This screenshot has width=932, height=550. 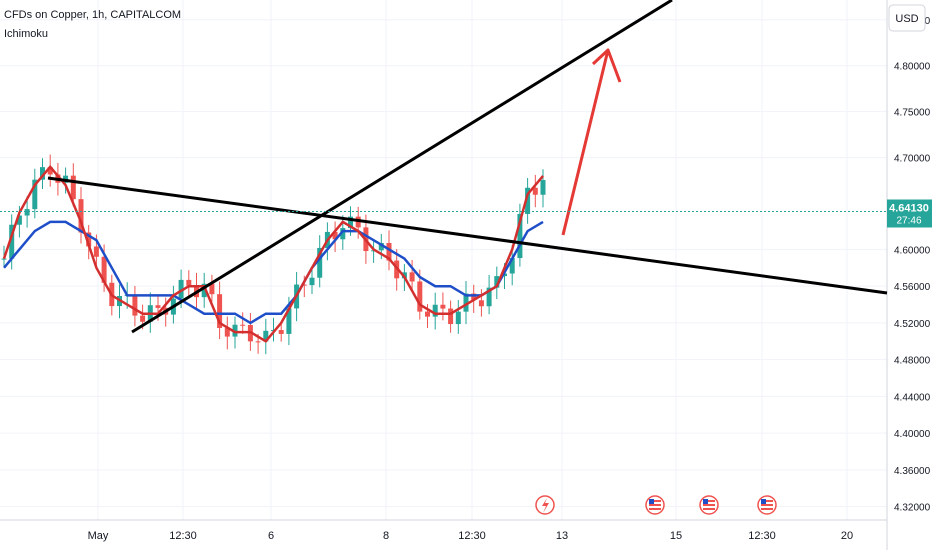 What do you see at coordinates (386, 536) in the screenshot?
I see `x-tick-label: 8` at bounding box center [386, 536].